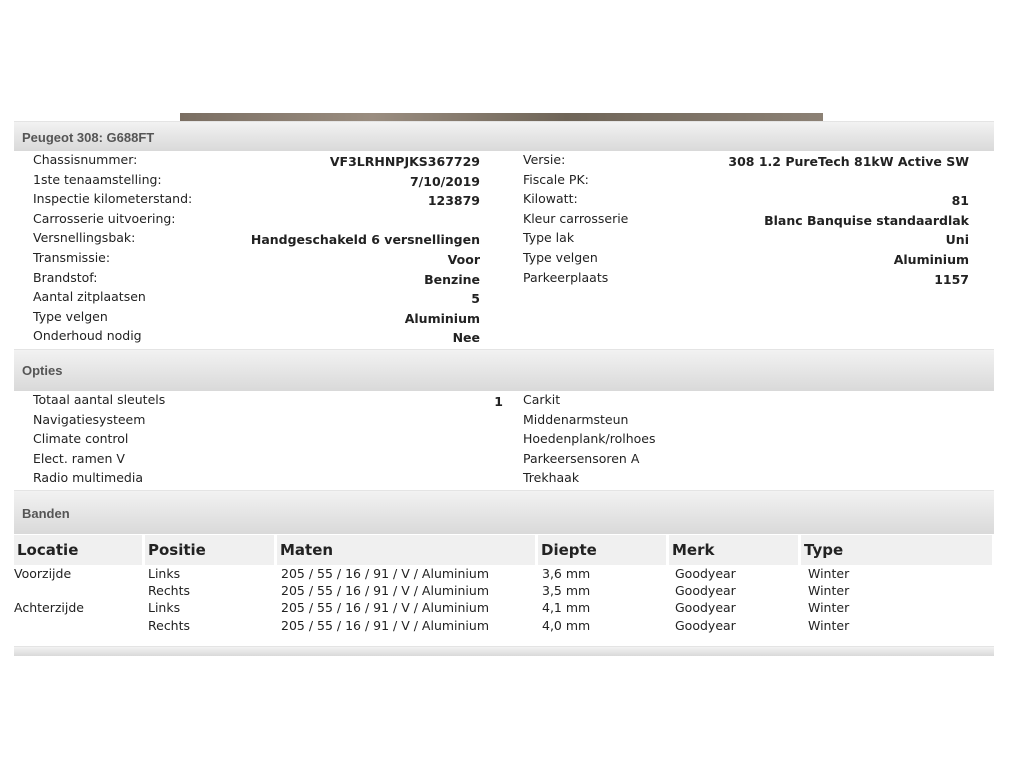 The image size is (1024, 768). What do you see at coordinates (365, 240) in the screenshot?
I see `field-value: Handgeschakeld 6 versnellingen` at bounding box center [365, 240].